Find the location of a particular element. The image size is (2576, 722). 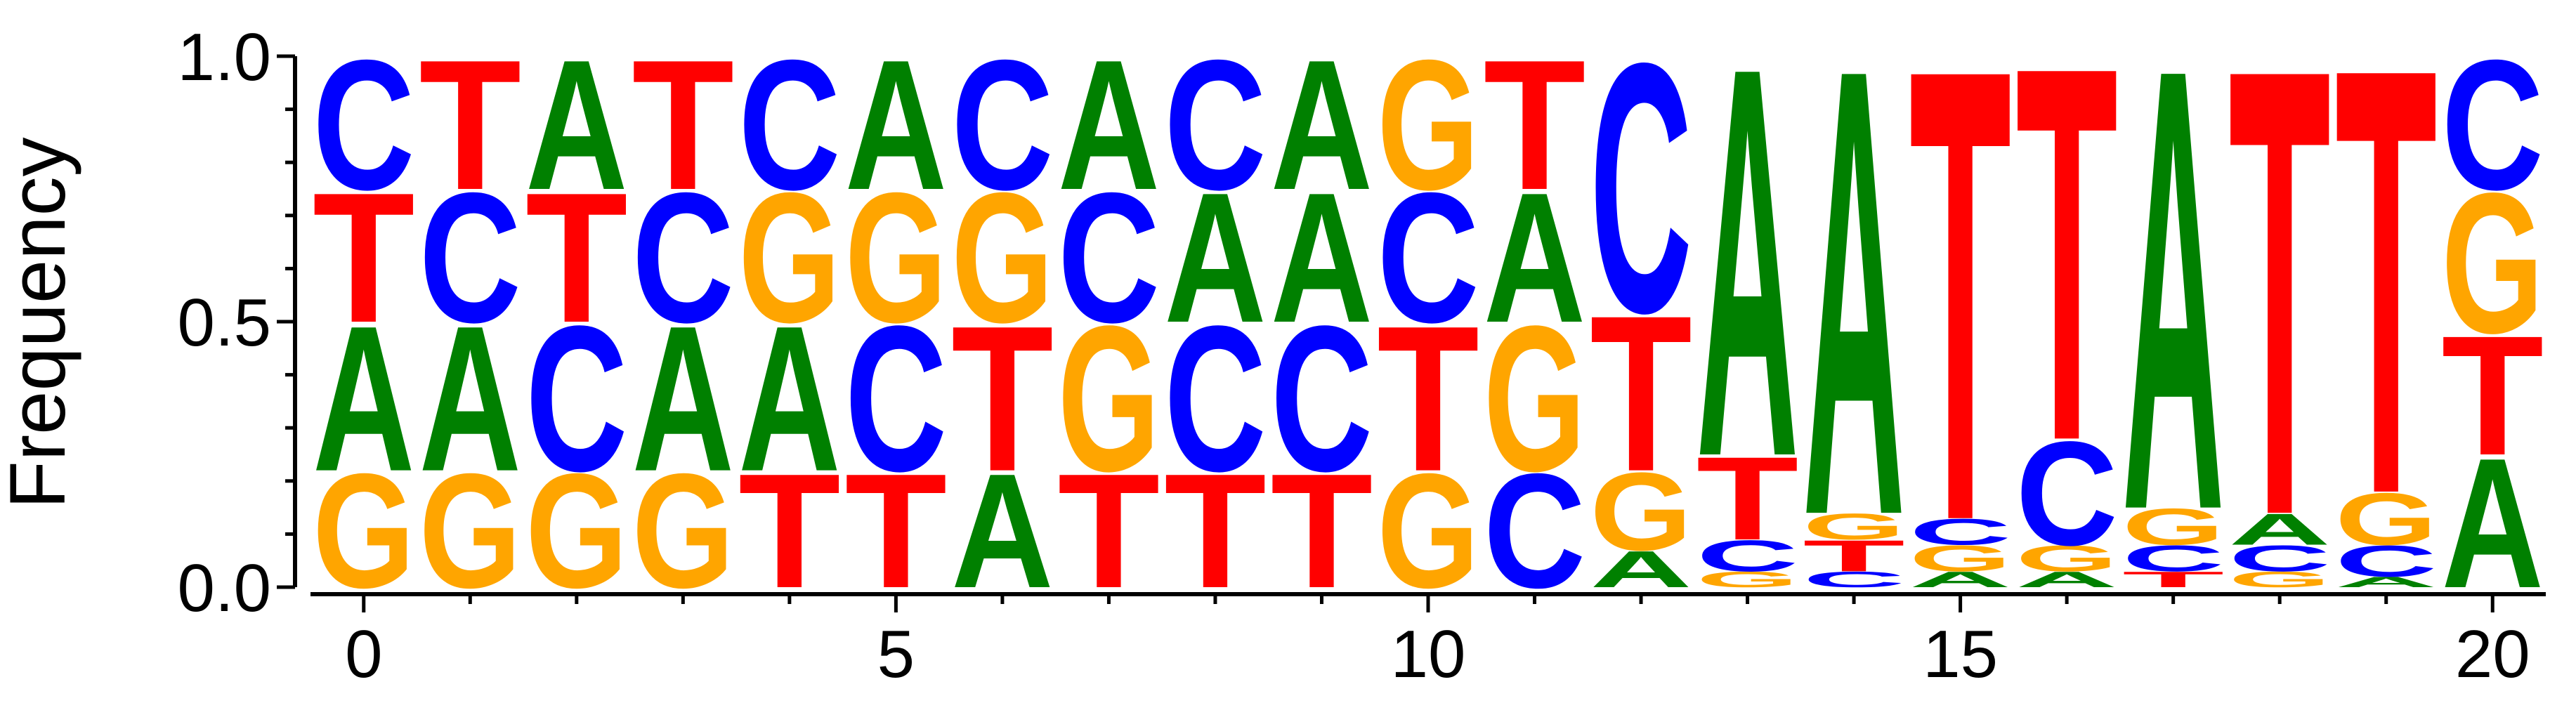

x-tick-label: 10 is located at coordinates (1429, 654).